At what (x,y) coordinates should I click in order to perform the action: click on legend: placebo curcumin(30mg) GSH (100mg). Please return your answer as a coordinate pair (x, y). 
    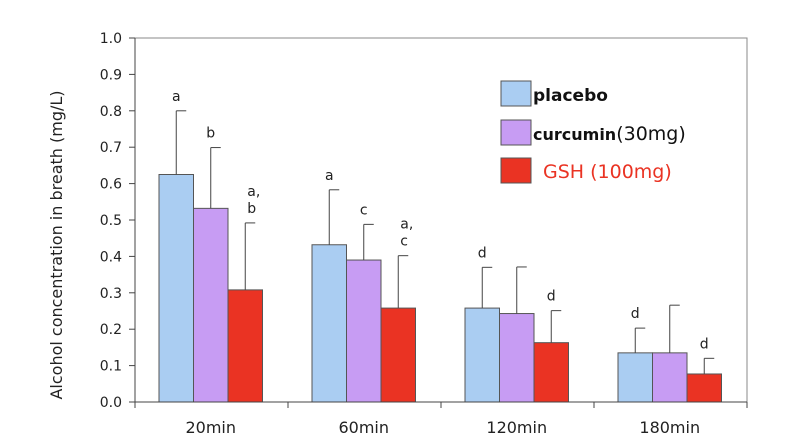
    Looking at the image, I should click on (593, 132).